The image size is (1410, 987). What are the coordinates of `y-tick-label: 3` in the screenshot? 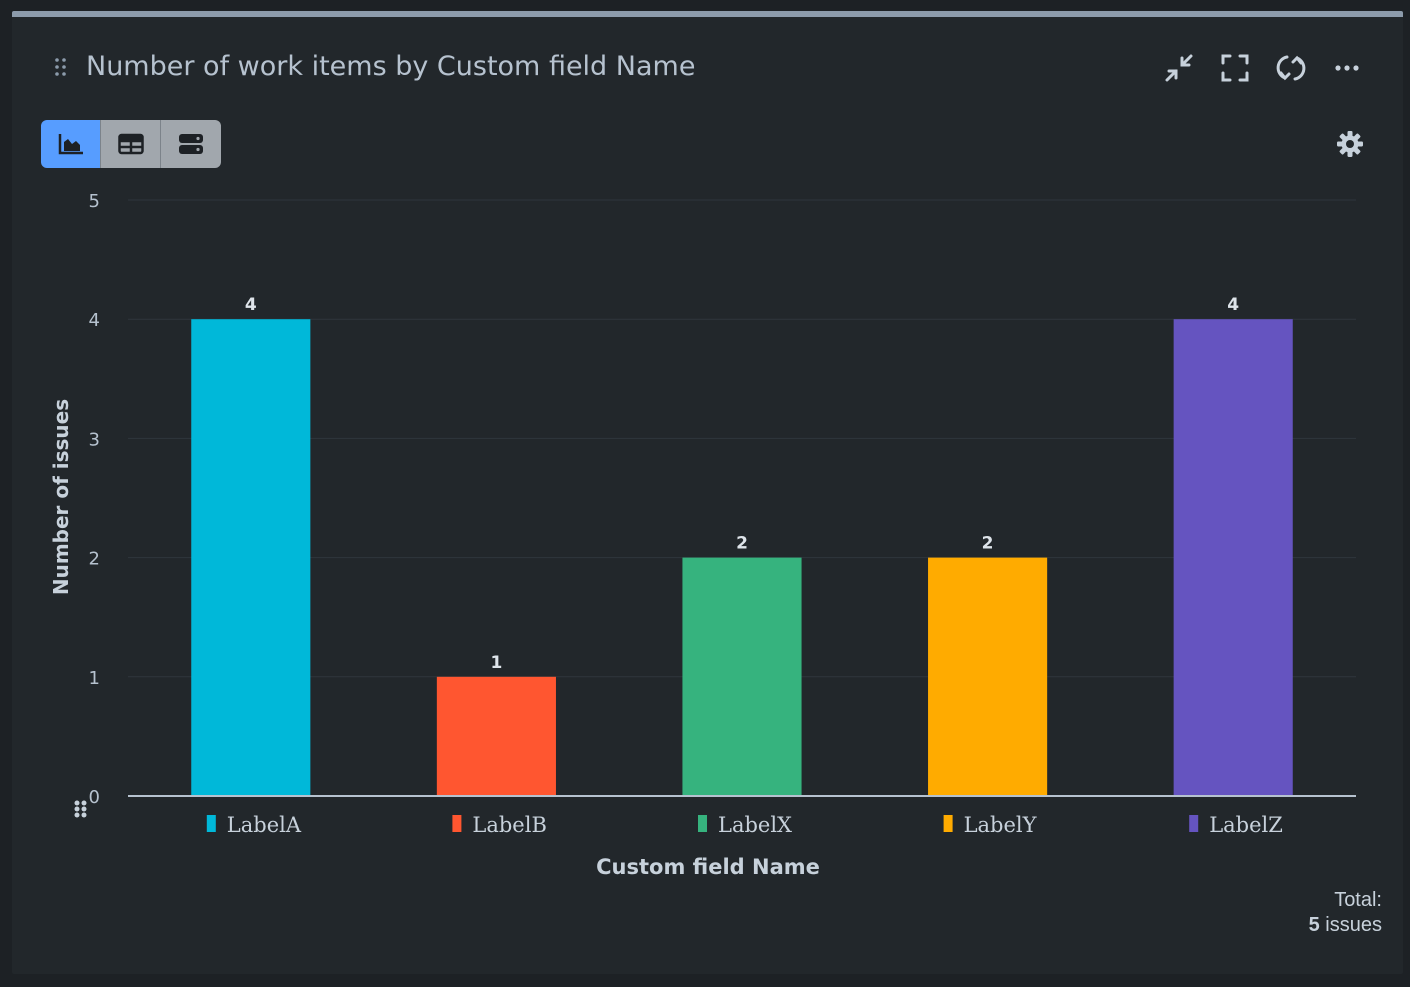 It's located at (94, 439).